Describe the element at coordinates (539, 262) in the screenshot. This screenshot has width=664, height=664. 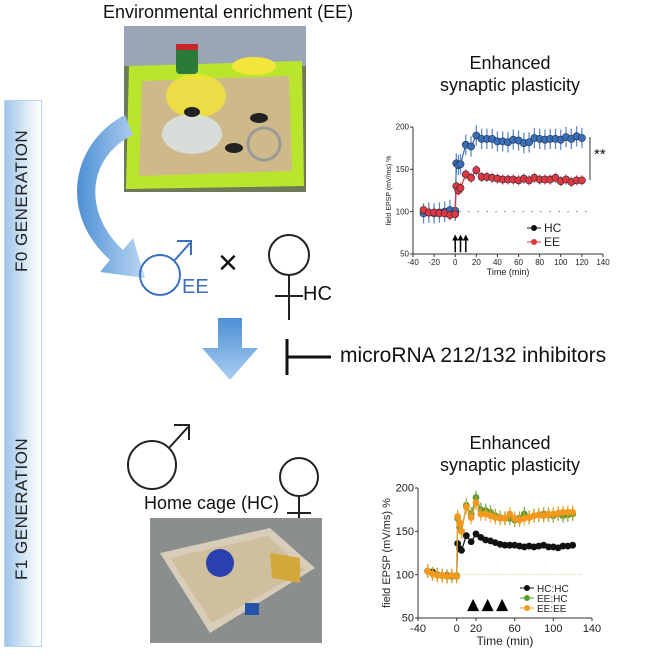
I see `chart1-x-tick-label: 80` at that location.